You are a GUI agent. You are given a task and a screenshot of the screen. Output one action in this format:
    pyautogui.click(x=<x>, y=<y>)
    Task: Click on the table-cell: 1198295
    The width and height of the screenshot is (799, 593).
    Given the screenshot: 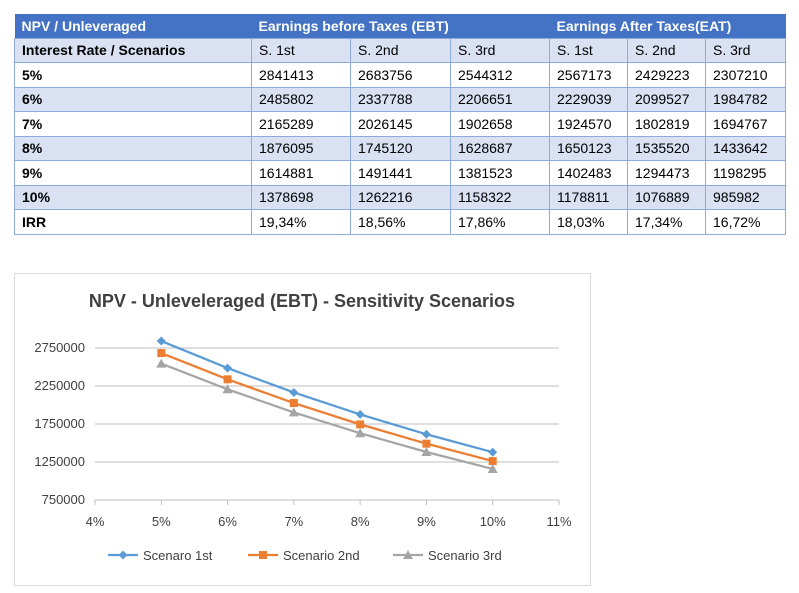 What is the action you would take?
    pyautogui.click(x=745, y=173)
    